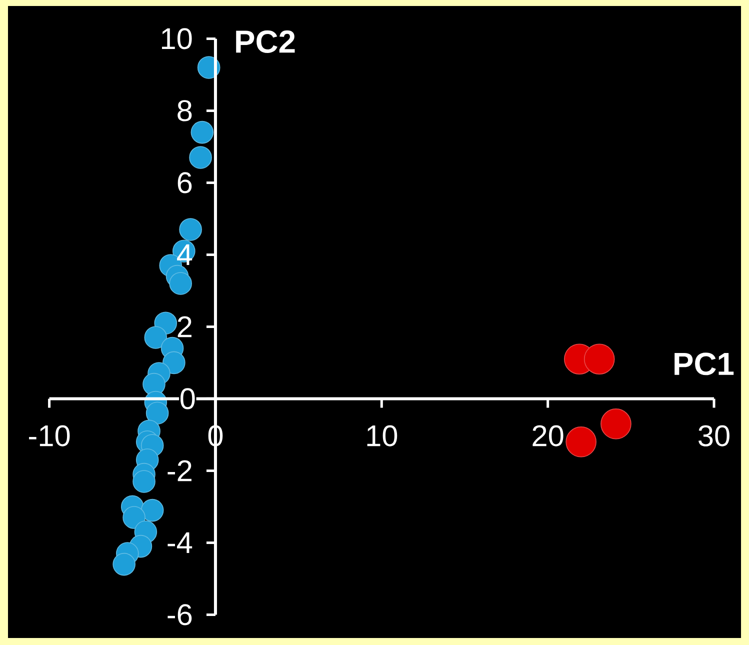 The height and width of the screenshot is (645, 749). I want to click on y-axis-title: PC2, so click(265, 41).